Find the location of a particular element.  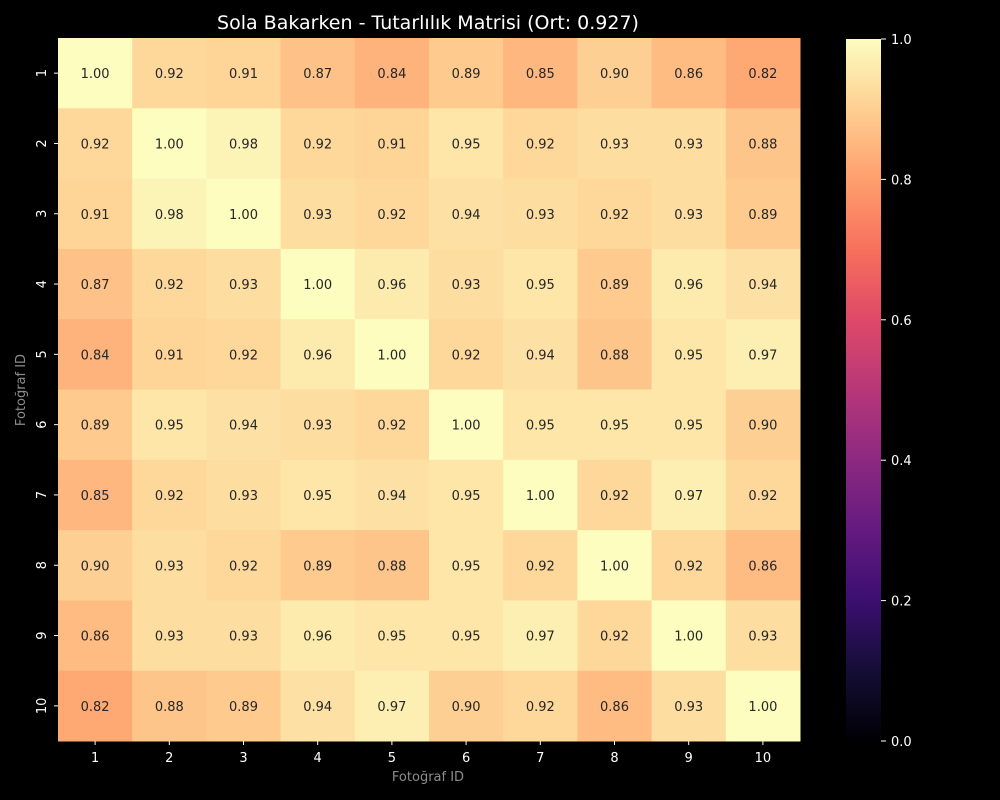

y-tick-label-3: 3 is located at coordinates (42, 214).